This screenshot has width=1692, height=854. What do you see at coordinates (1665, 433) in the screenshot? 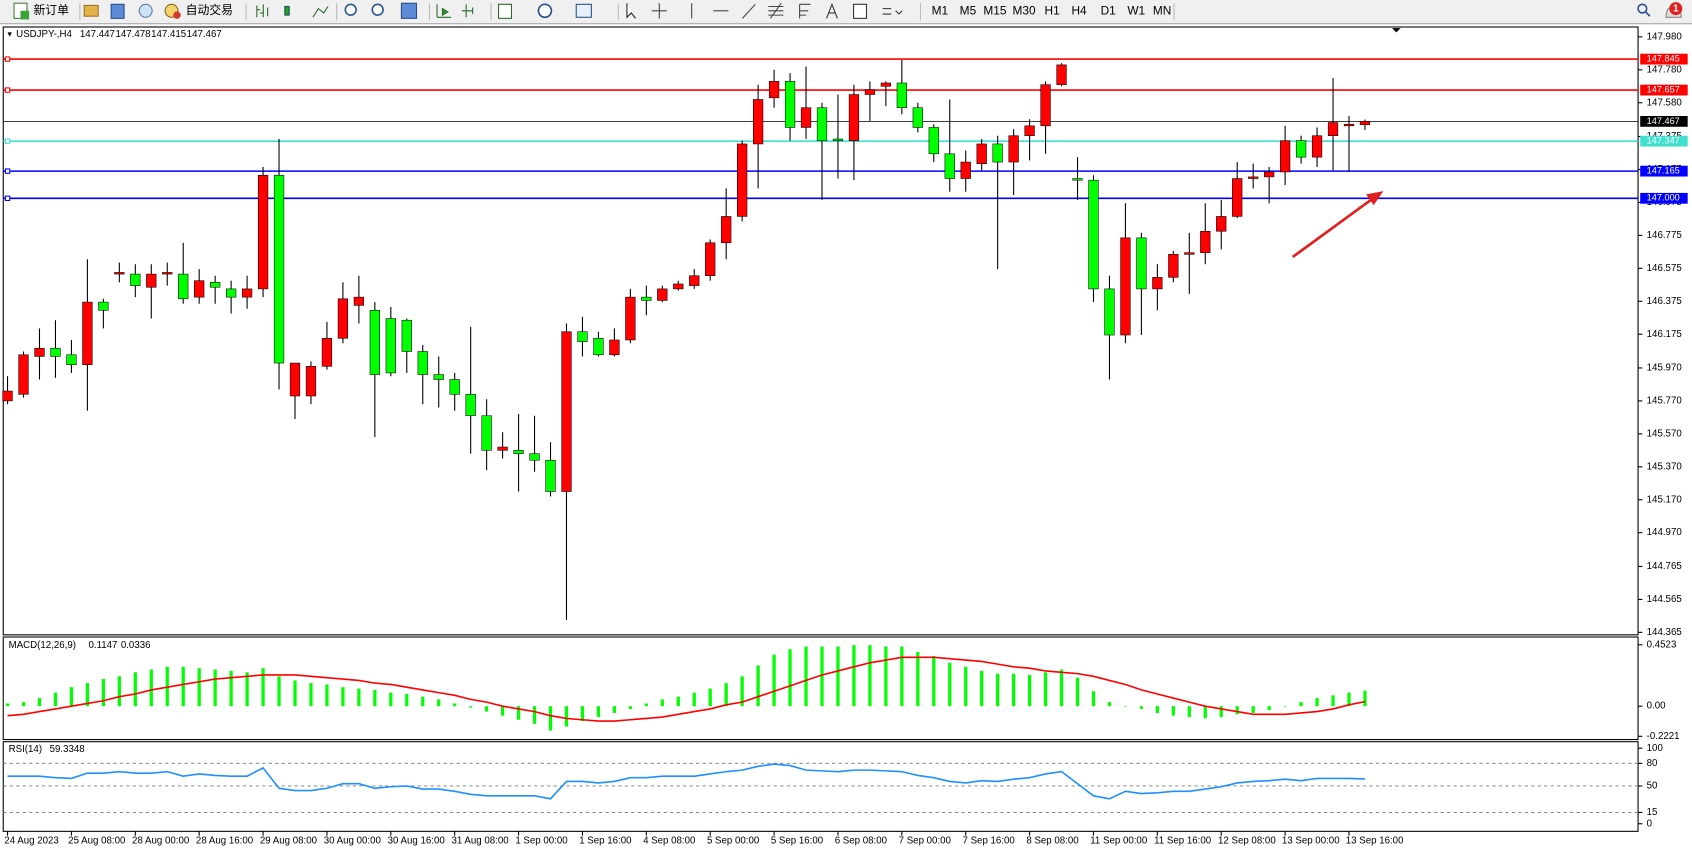
I see `y-tick-label: 145.570` at bounding box center [1665, 433].